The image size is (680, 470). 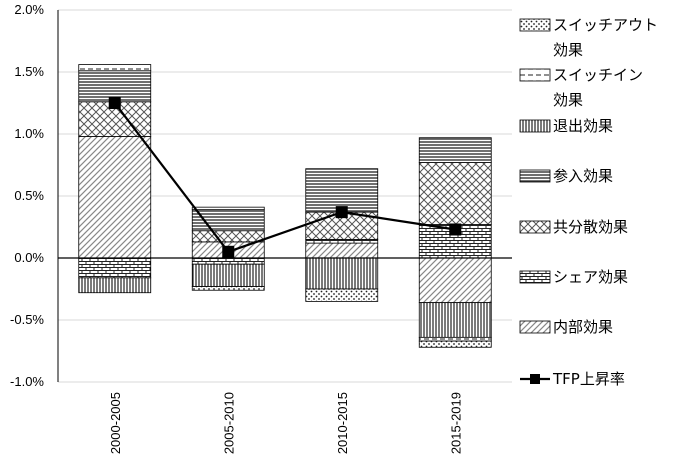 I want to click on legend-swatch-cov, so click(x=535, y=227).